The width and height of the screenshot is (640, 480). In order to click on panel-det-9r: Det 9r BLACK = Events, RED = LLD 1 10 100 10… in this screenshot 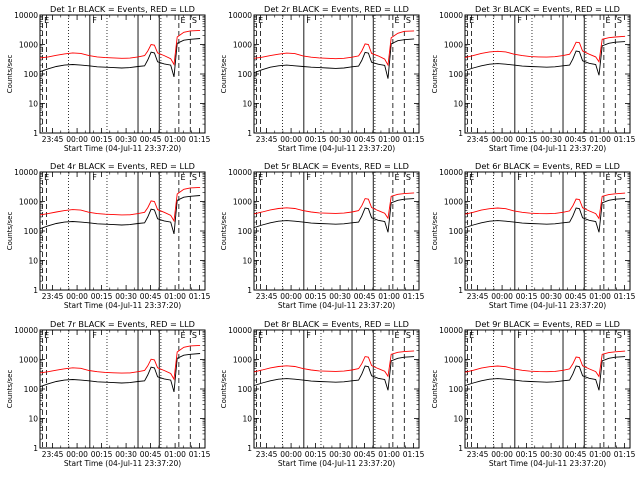, I will do `click(533, 393)`.